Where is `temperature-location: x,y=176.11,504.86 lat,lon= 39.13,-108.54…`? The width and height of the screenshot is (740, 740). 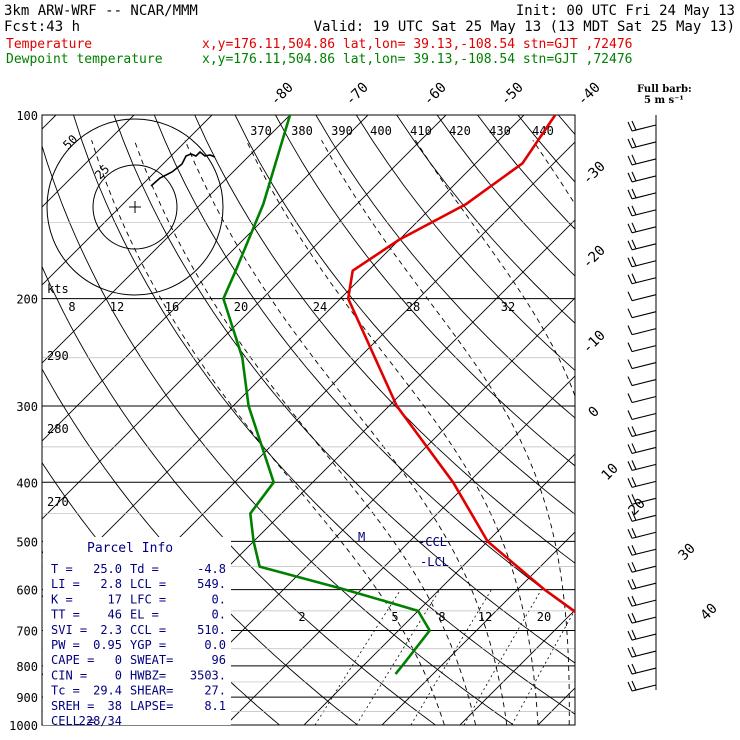 temperature-location: x,y=176.11,504.86 lat,lon= 39.13,-108.54… is located at coordinates (417, 44).